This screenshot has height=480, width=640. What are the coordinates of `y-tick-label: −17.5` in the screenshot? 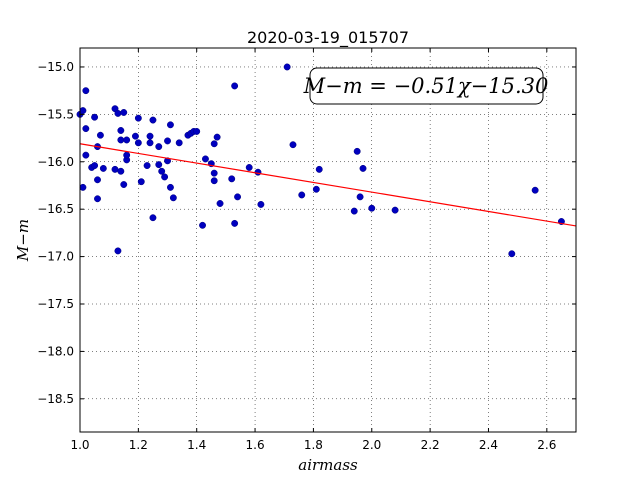 It's located at (55, 304).